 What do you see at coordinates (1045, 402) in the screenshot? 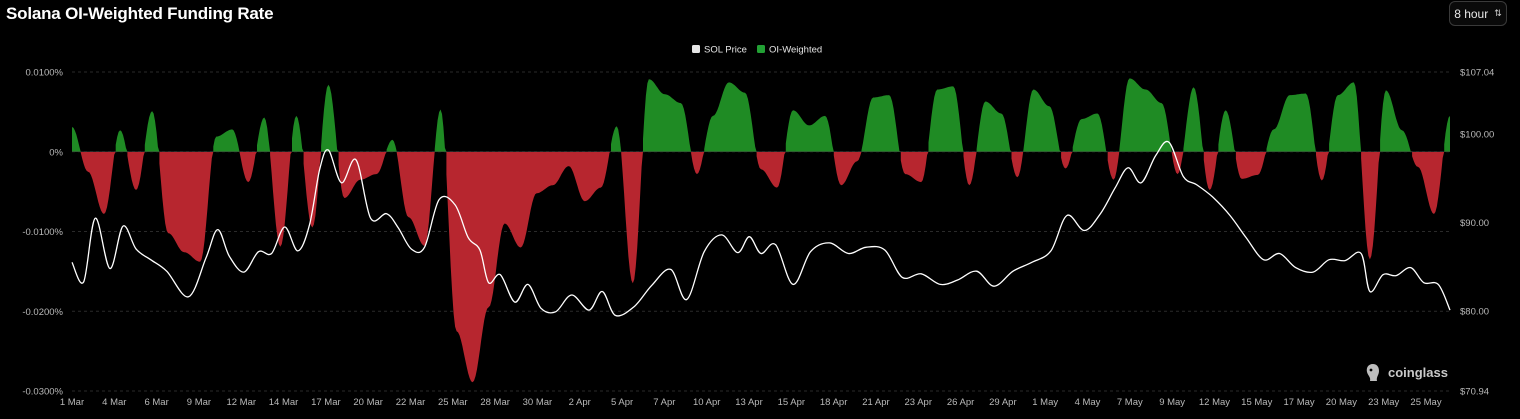
I see `x-tick-label: 1 May` at bounding box center [1045, 402].